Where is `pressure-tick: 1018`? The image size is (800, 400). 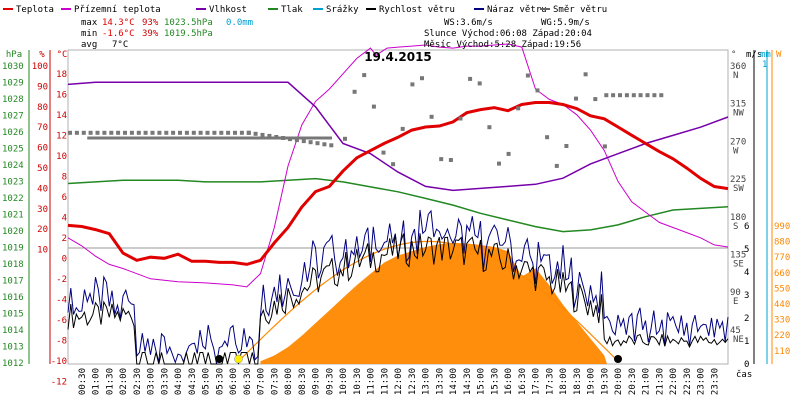
pressure-tick: 1018 is located at coordinates (13, 265).